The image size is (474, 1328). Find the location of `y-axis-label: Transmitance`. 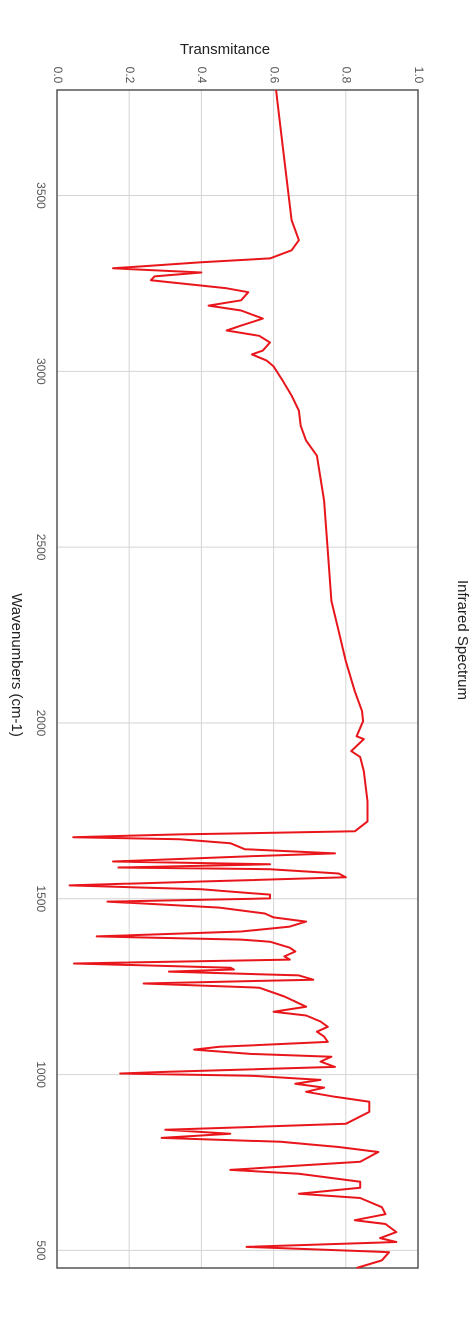

y-axis-label: Transmitance is located at coordinates (225, 49).